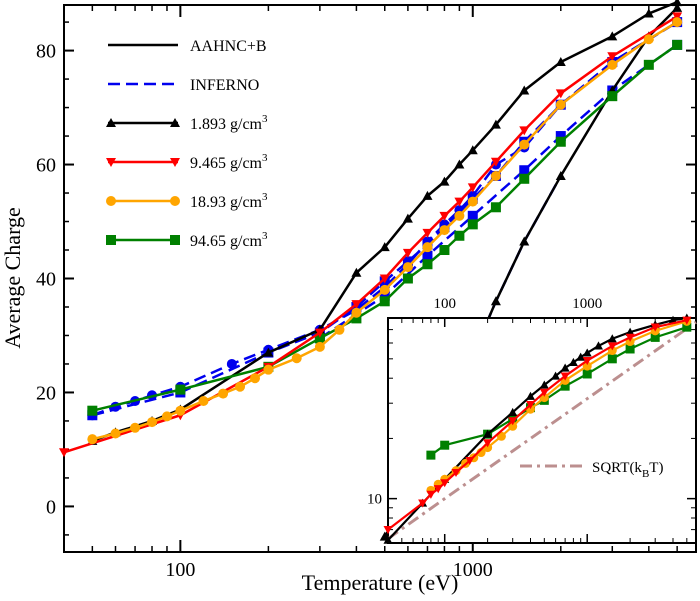  Describe the element at coordinates (374, 500) in the screenshot. I see `inset-y-tick-label: 10` at that location.